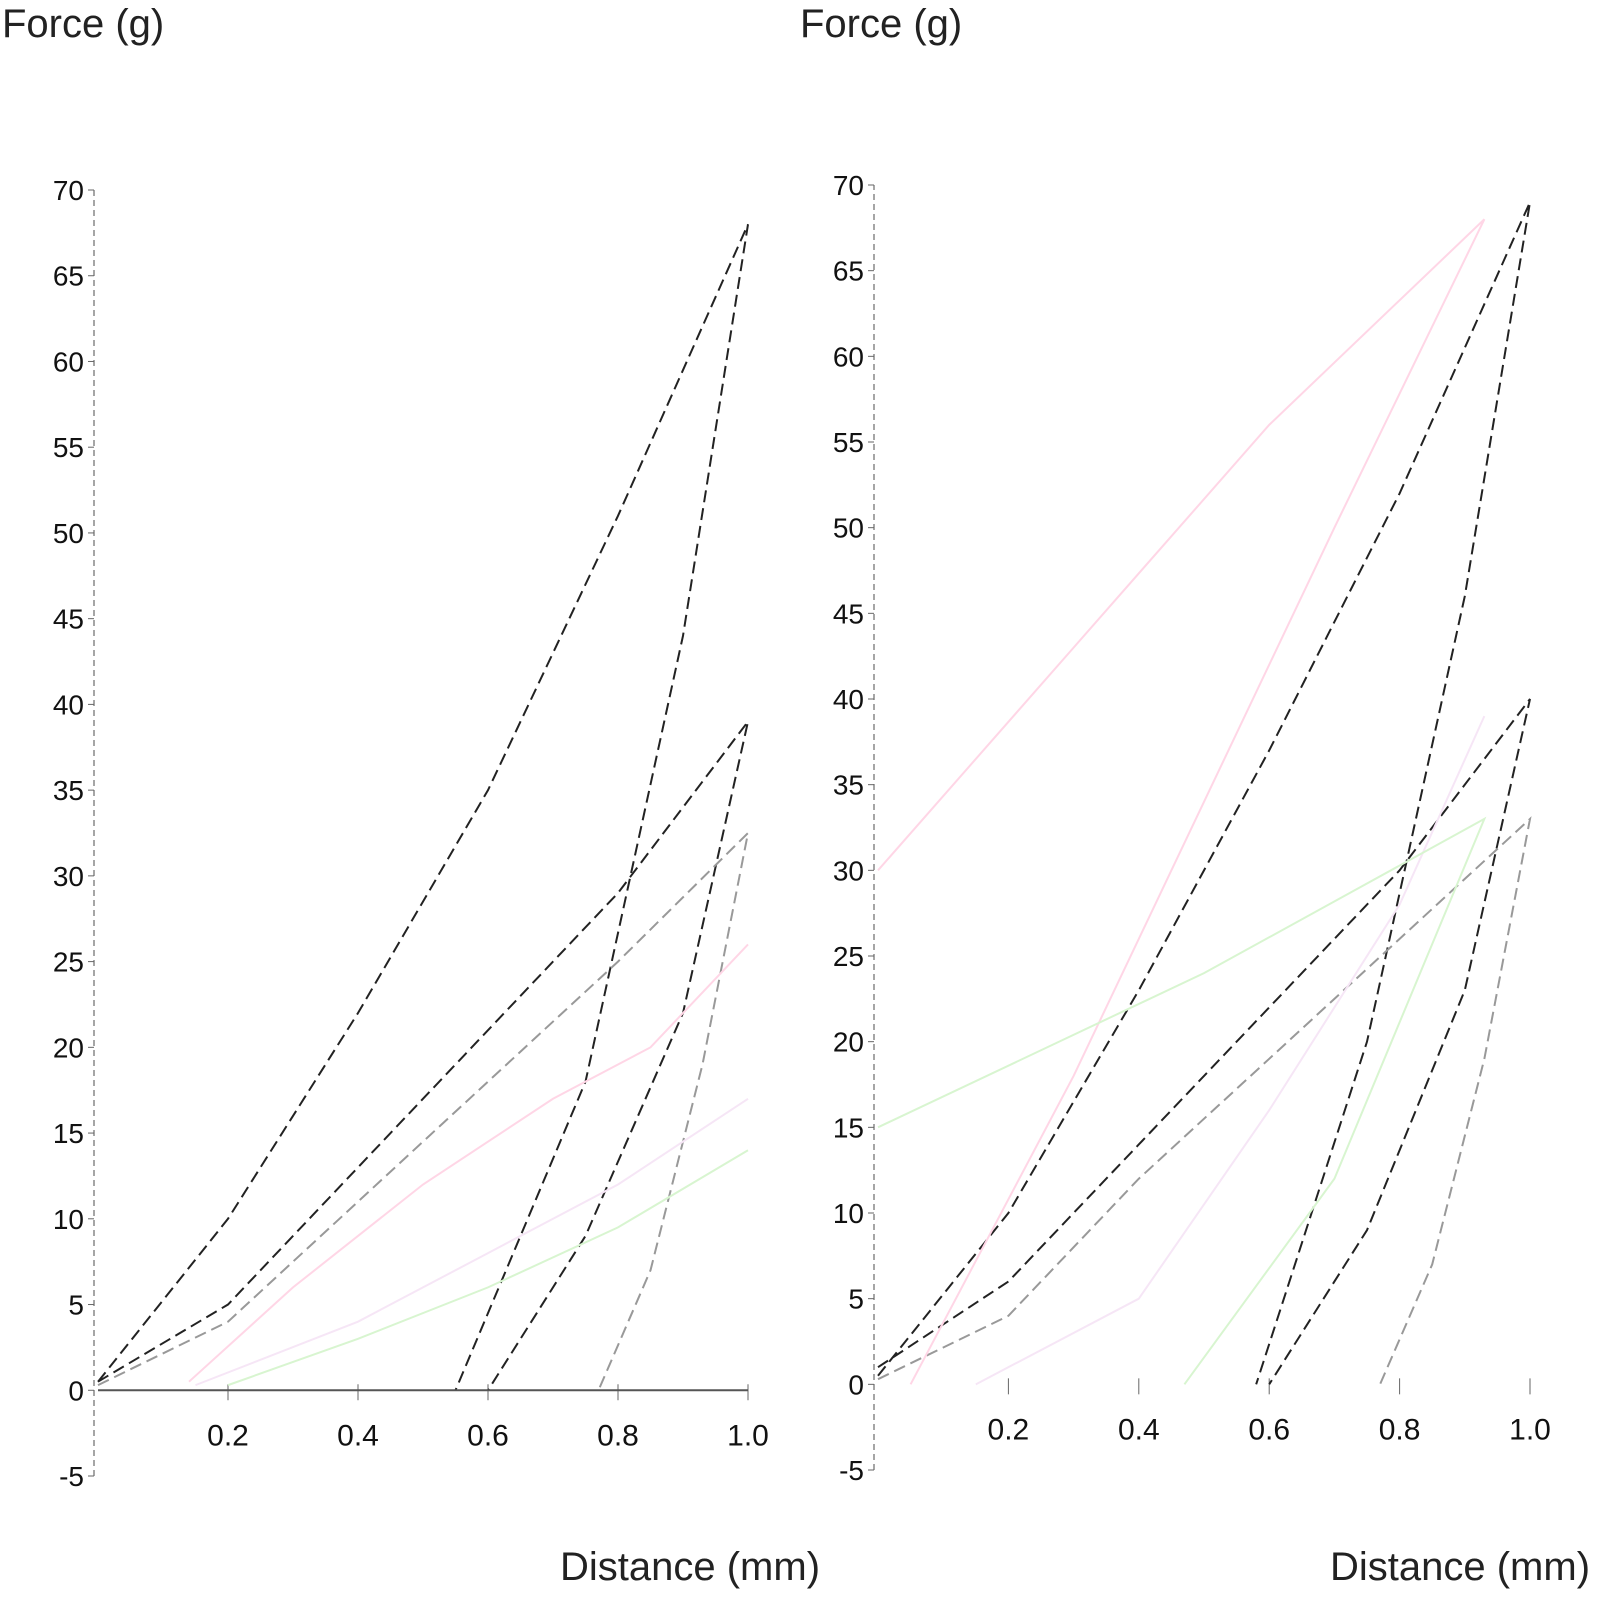 Image resolution: width=1600 pixels, height=1600 pixels. What do you see at coordinates (1460, 1567) in the screenshot?
I see `x-axis-label-right: Distance (mm)` at bounding box center [1460, 1567].